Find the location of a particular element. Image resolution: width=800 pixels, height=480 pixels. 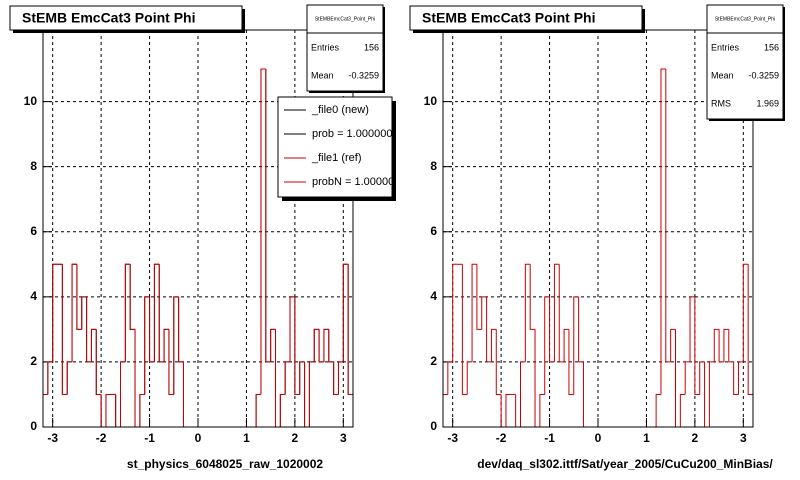

y-tick-label: 0 is located at coordinates (33, 426).